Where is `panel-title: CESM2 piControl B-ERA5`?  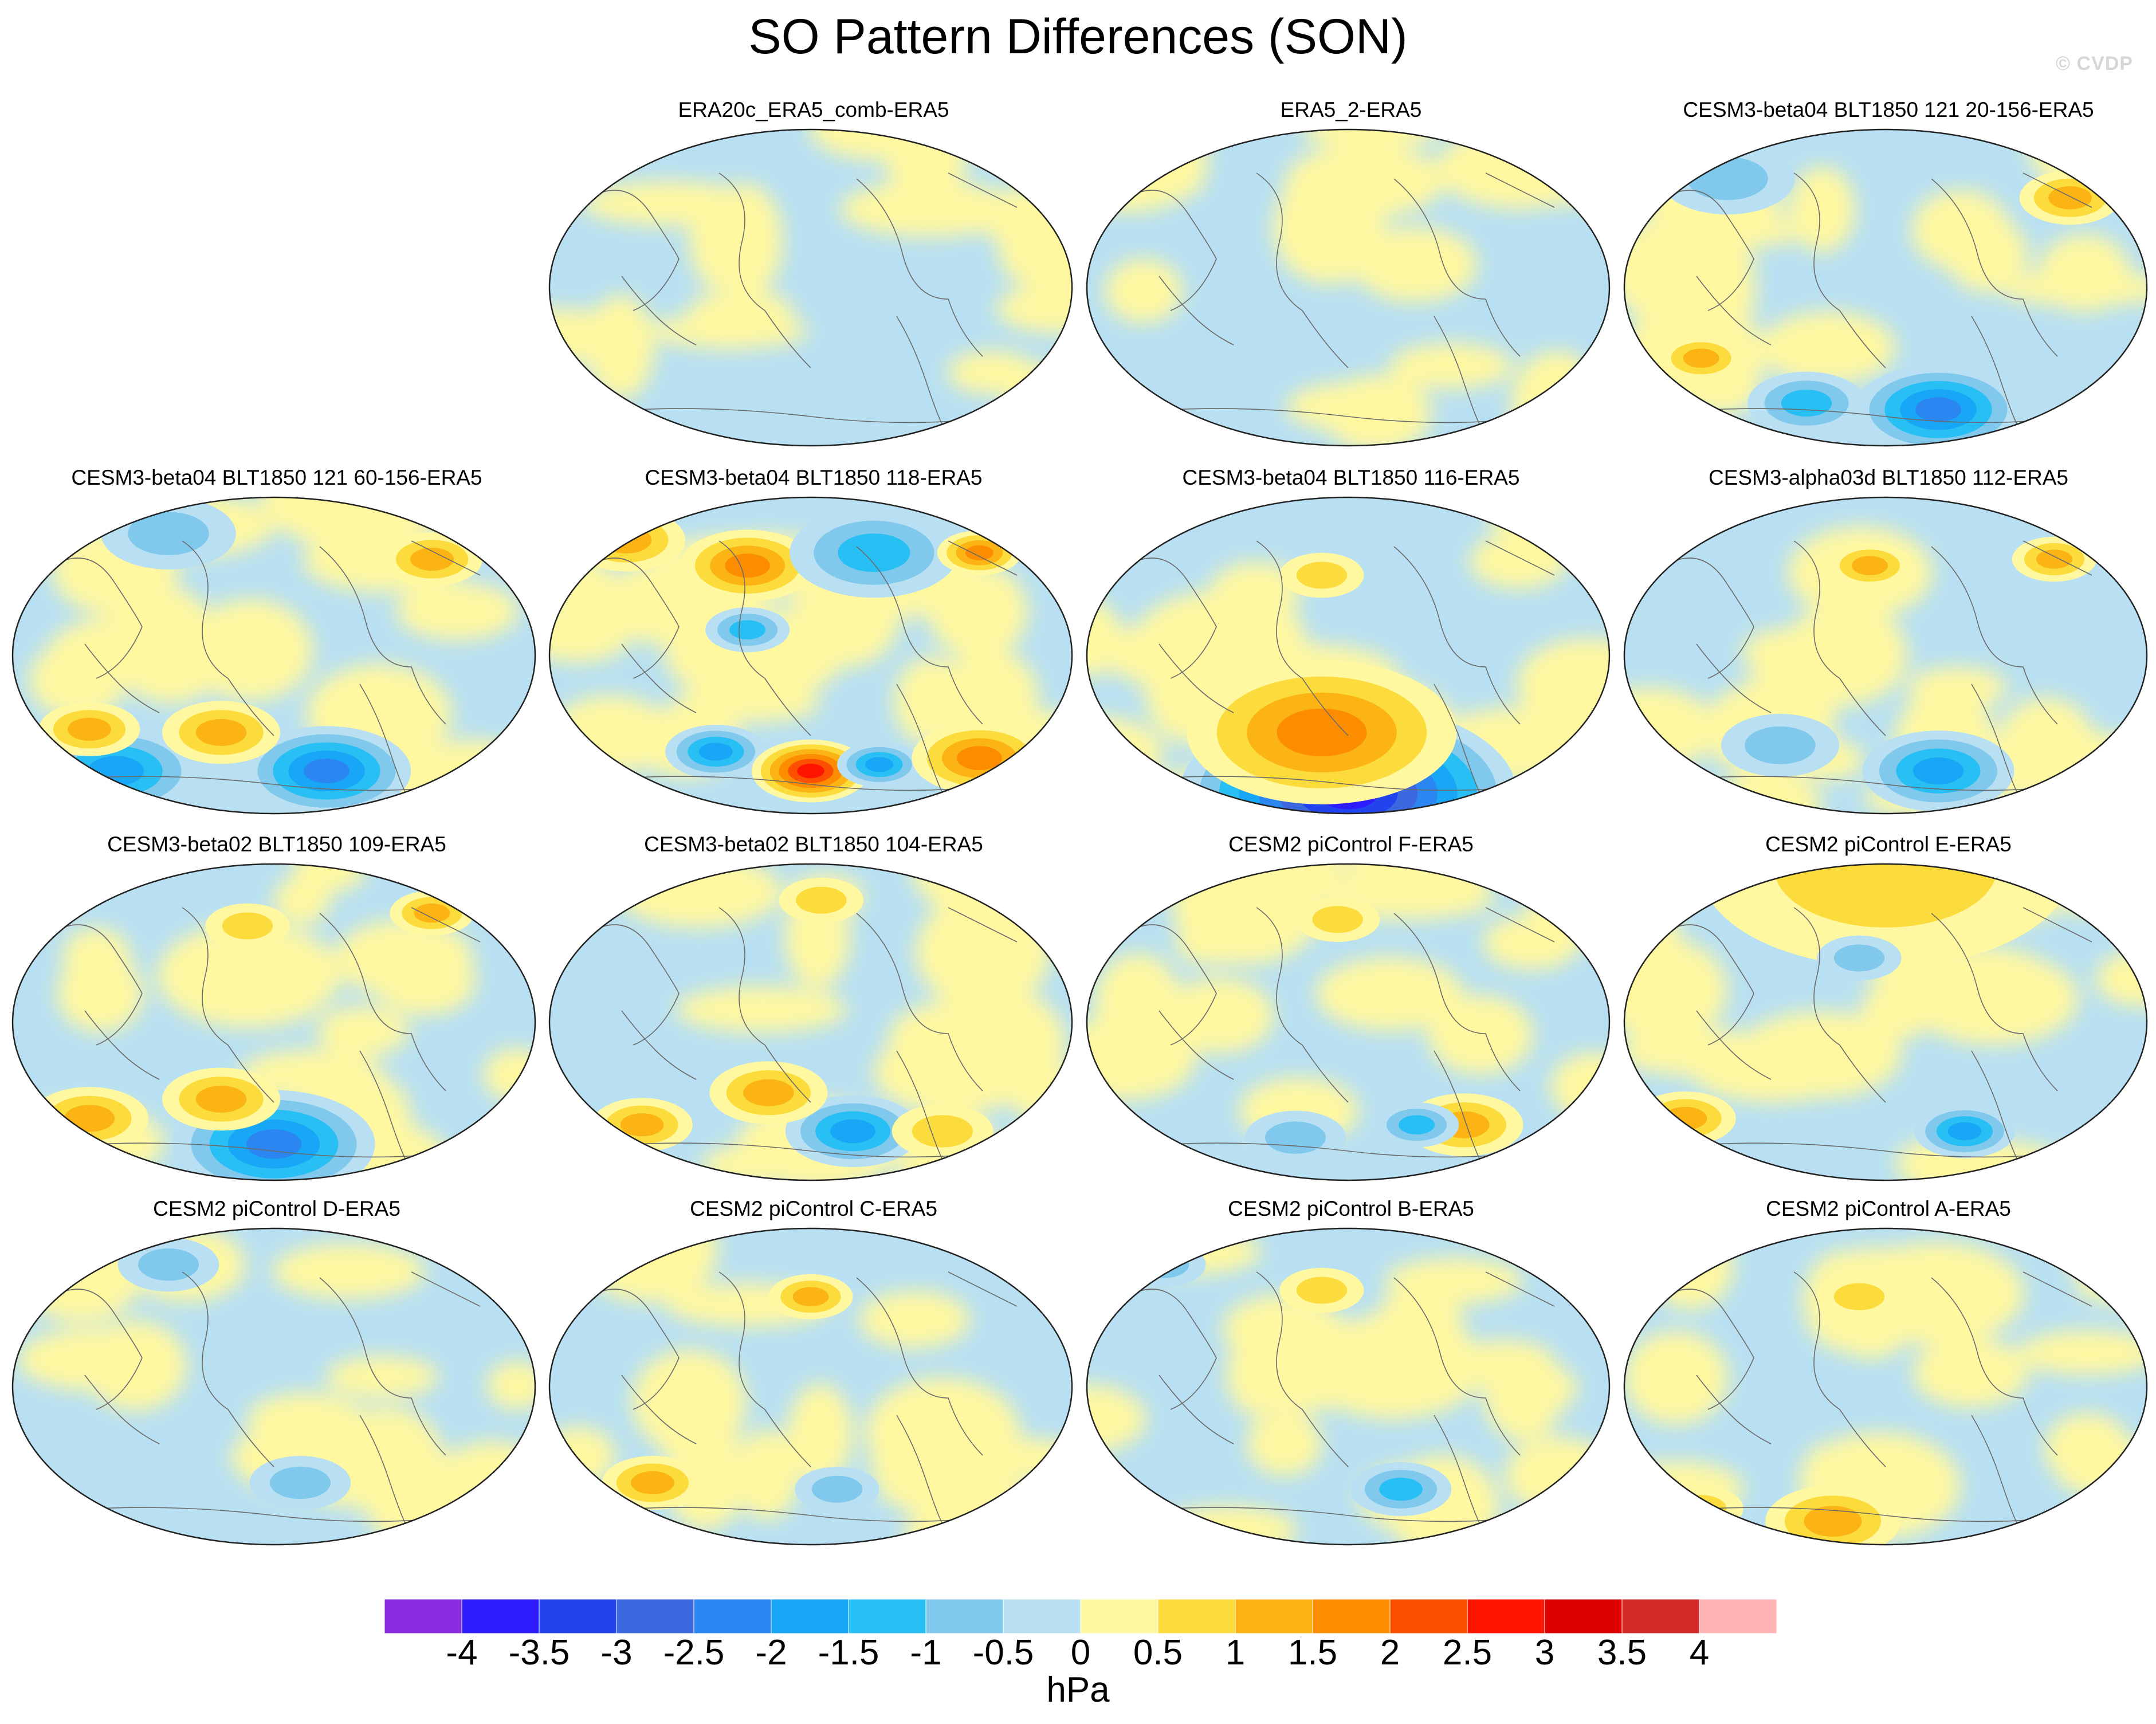
panel-title: CESM2 piControl B-ERA5 is located at coordinates (1351, 1209).